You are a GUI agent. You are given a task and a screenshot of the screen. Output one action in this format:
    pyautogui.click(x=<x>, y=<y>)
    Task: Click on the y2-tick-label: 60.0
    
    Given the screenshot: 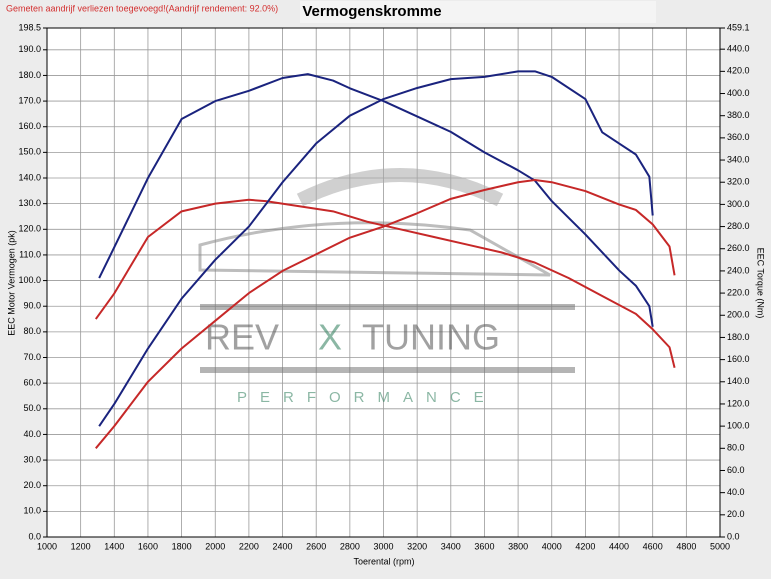 What is the action you would take?
    pyautogui.click(x=736, y=470)
    